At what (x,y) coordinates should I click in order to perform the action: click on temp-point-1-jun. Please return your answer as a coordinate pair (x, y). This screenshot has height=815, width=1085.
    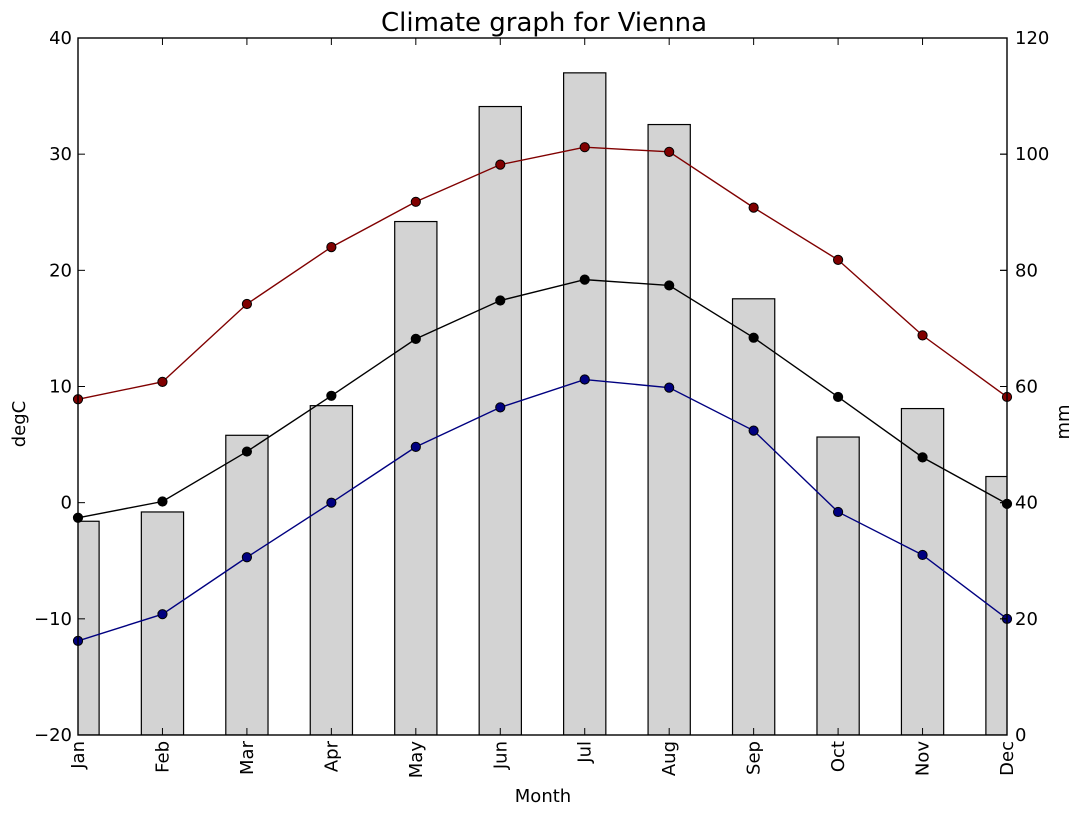
    Looking at the image, I should click on (500, 300).